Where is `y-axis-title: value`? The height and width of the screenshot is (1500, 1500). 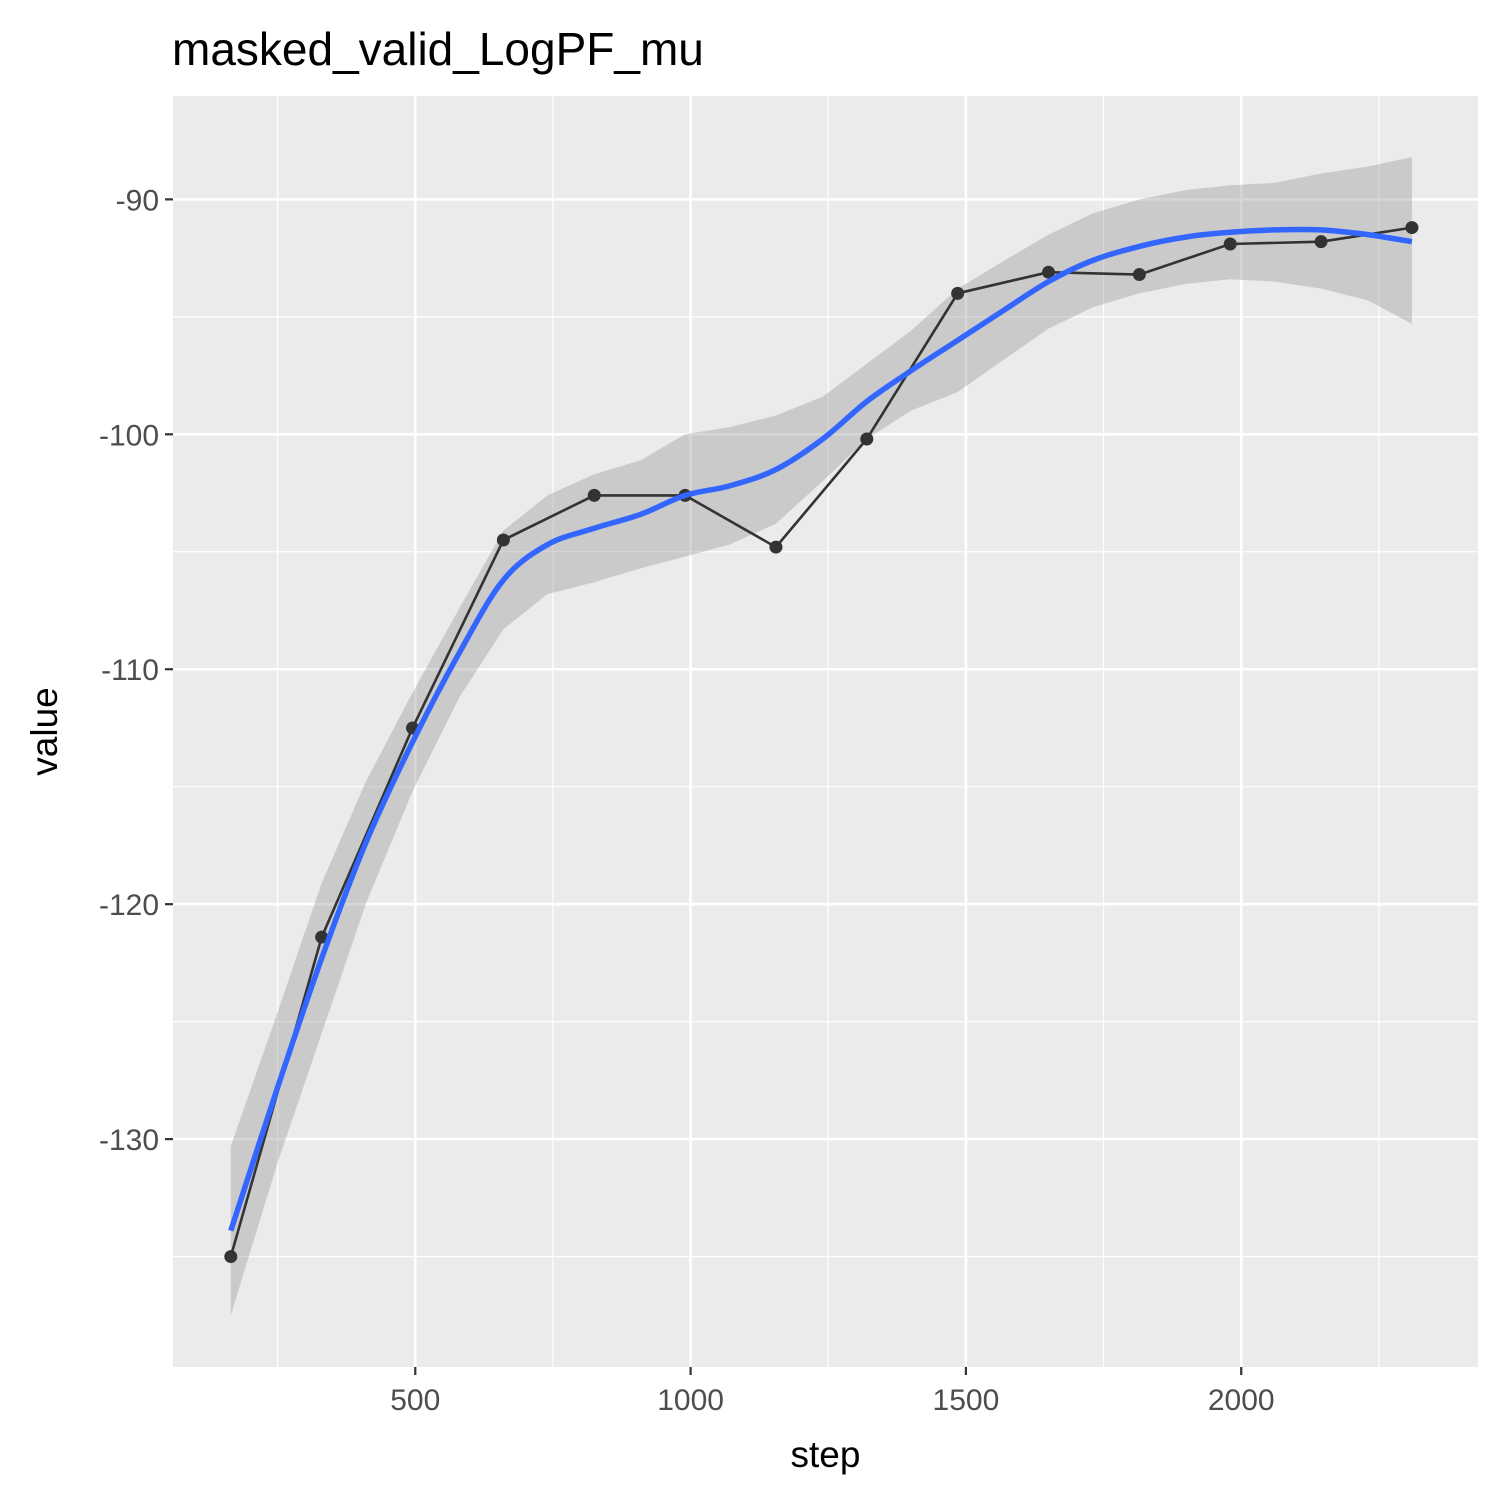
y-axis-title: value is located at coordinates (44, 731).